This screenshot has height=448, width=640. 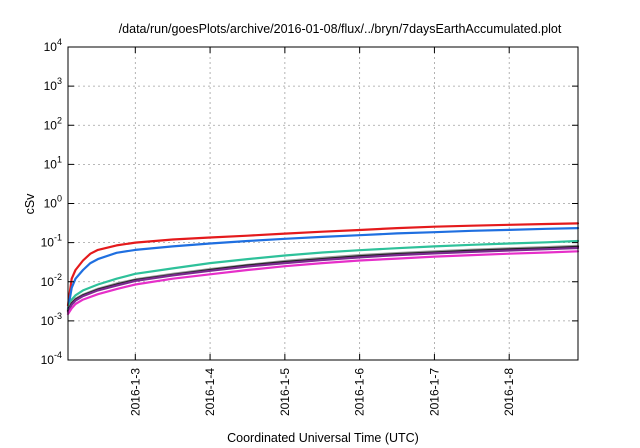 I want to click on y-axis-label: cSv, so click(x=30, y=204).